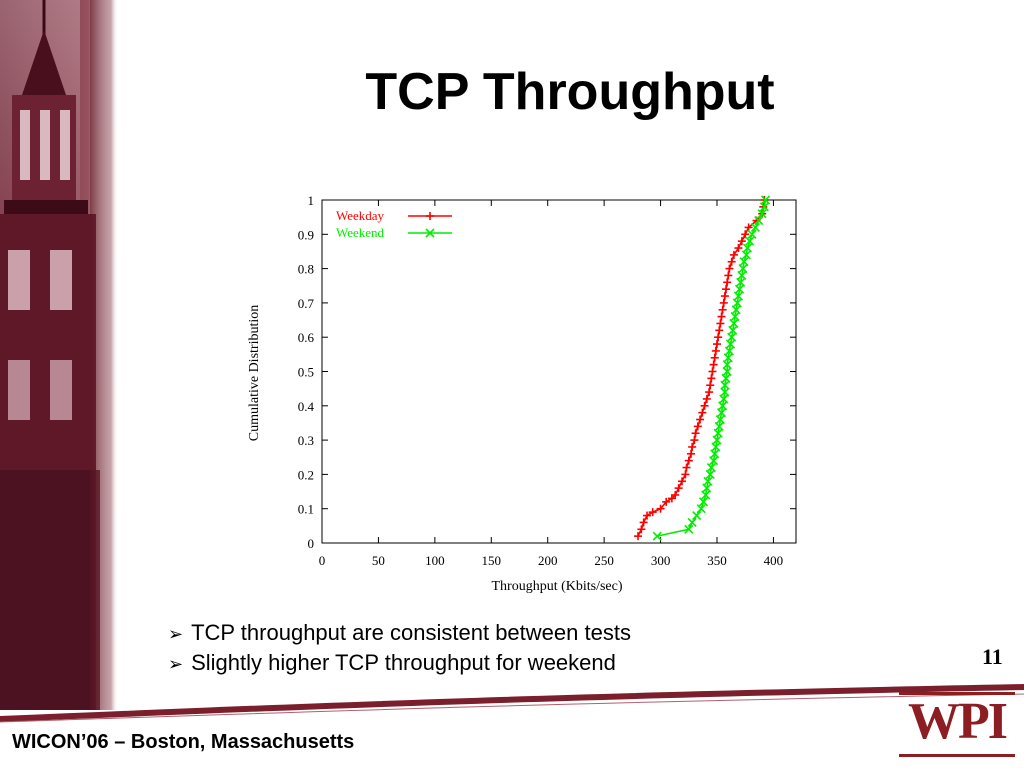 This screenshot has height=768, width=1024. I want to click on series-weekend, so click(711, 368).